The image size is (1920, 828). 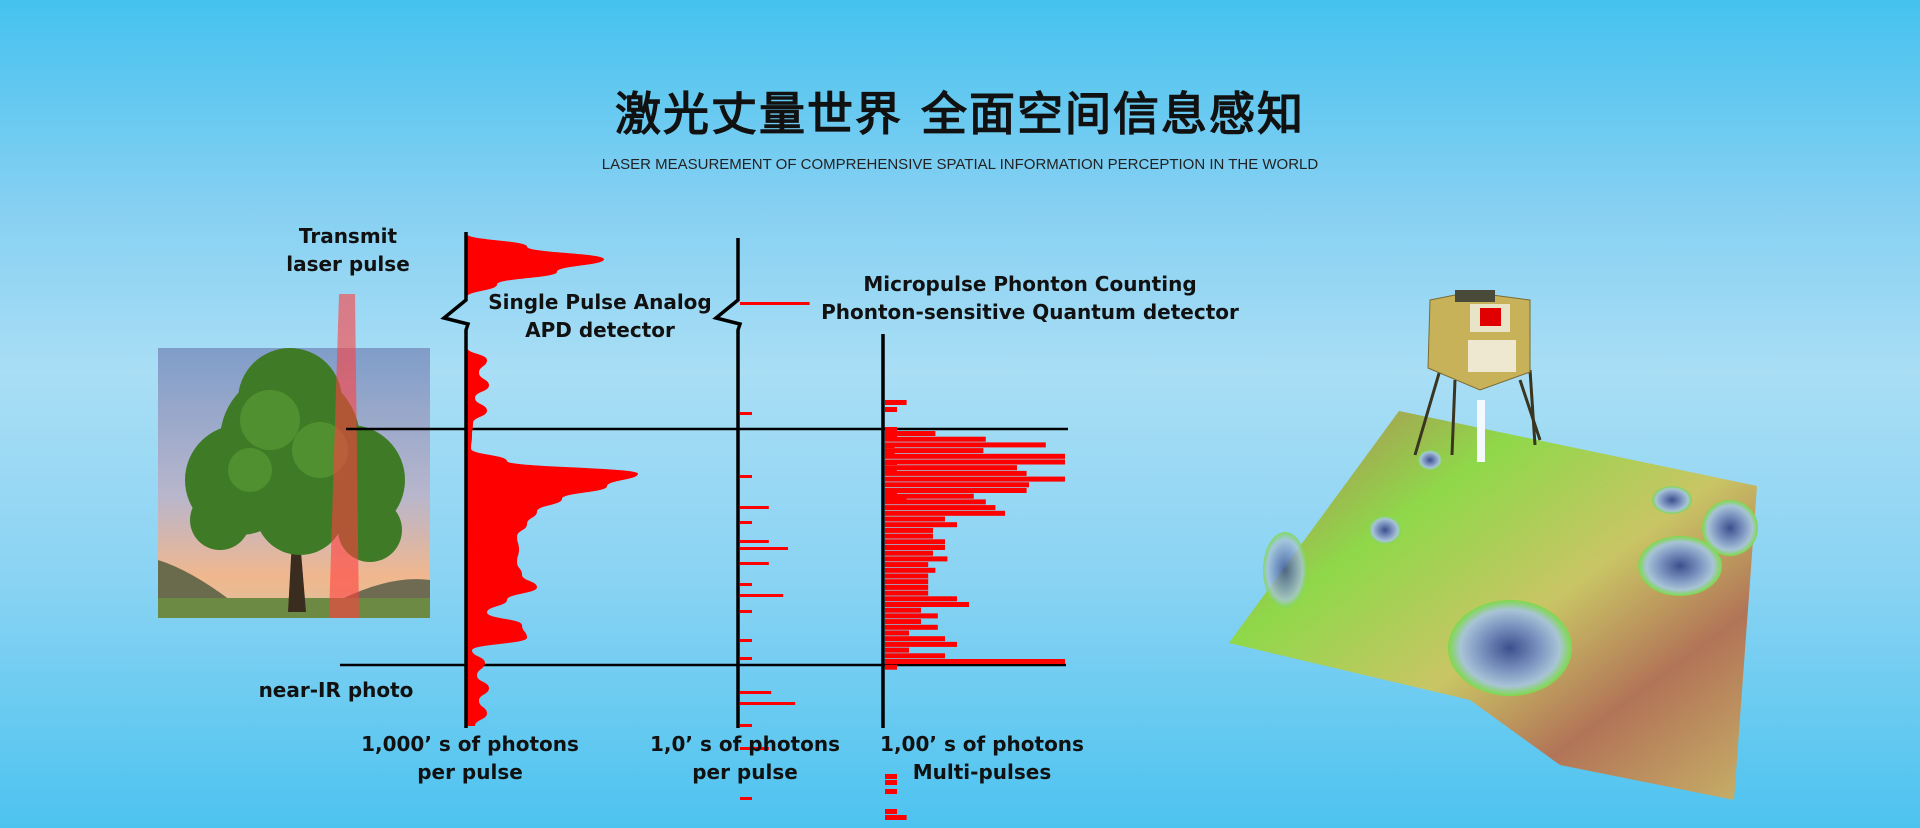 I want to click on axis-single-photon, so click(x=727, y=483).